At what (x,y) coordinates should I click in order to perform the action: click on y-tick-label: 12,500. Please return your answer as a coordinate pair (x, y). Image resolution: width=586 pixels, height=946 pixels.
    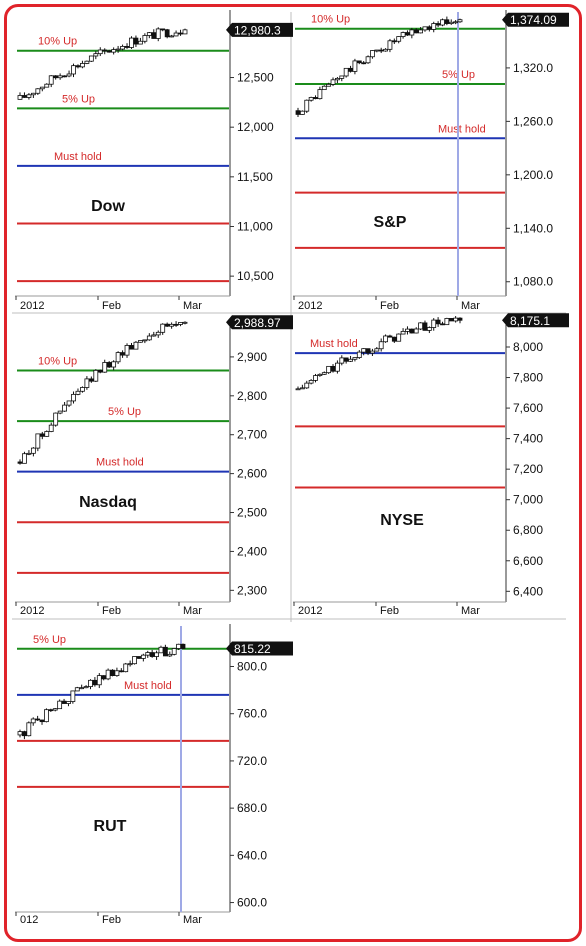
    Looking at the image, I should click on (255, 78).